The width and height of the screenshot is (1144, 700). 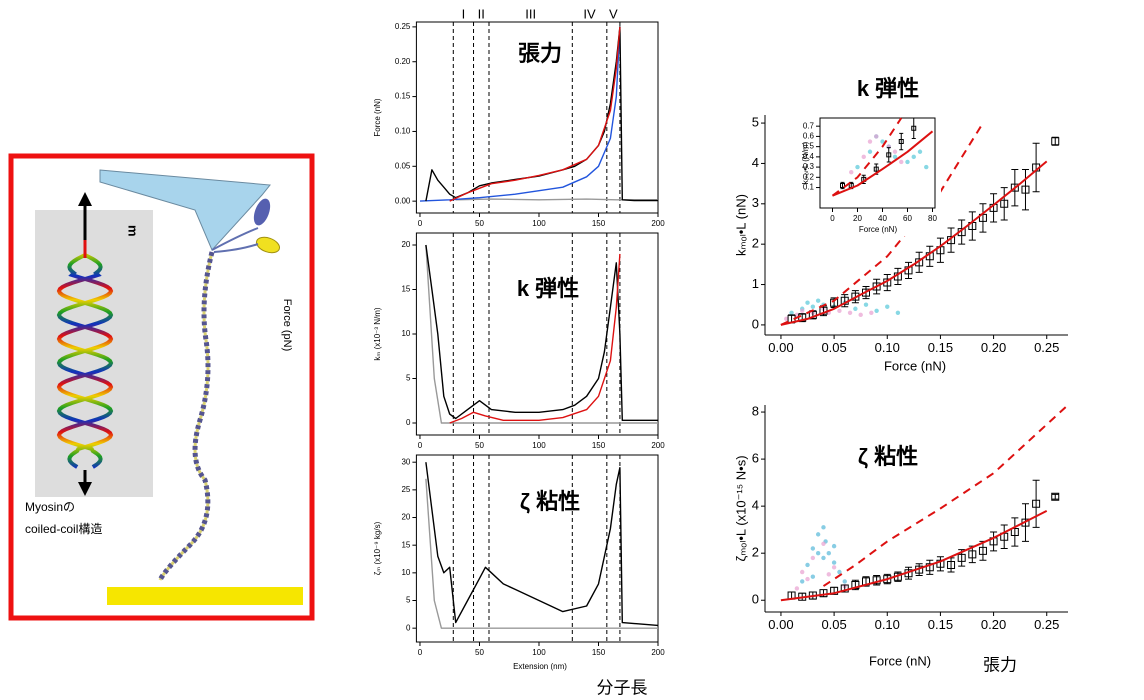 I want to click on helix, so click(x=85, y=361).